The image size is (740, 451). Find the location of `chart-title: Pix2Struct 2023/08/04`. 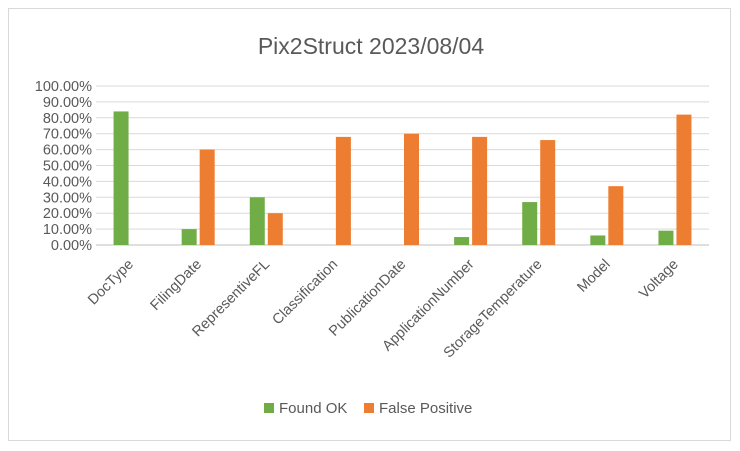

chart-title: Pix2Struct 2023/08/04 is located at coordinates (371, 46).